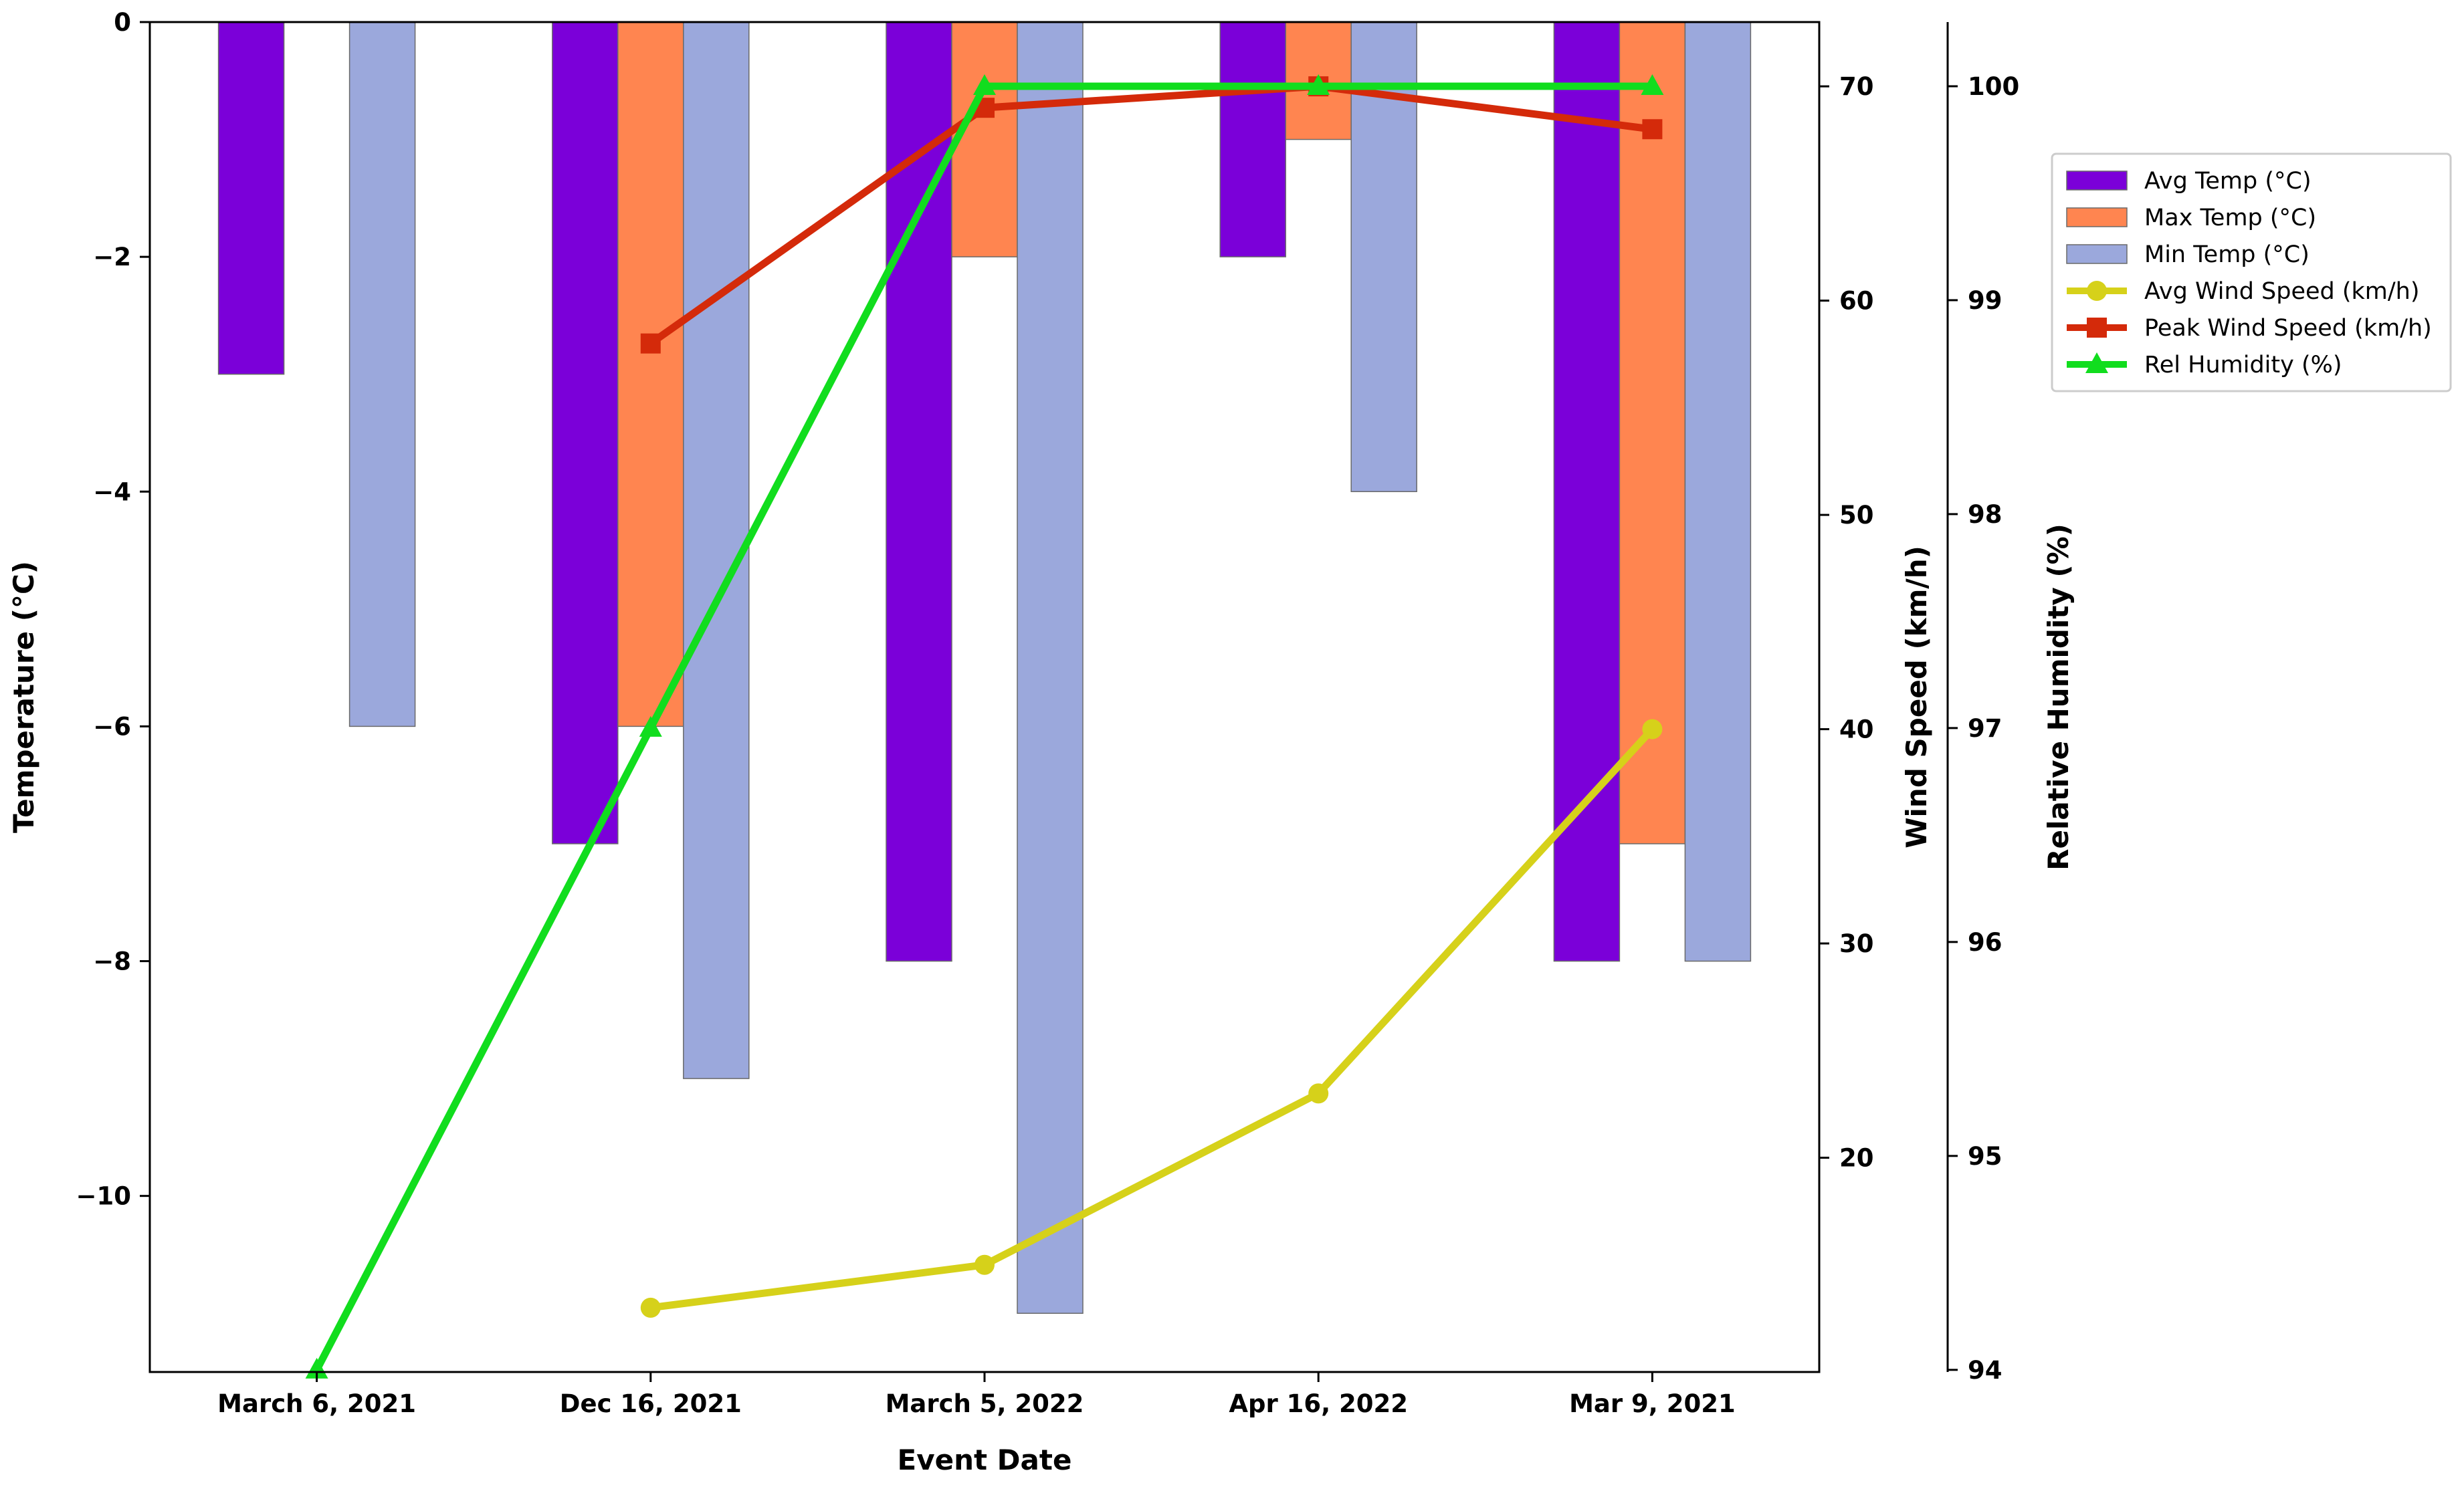  Describe the element at coordinates (1856, 1158) in the screenshot. I see `wind-tick-label: 20` at that location.